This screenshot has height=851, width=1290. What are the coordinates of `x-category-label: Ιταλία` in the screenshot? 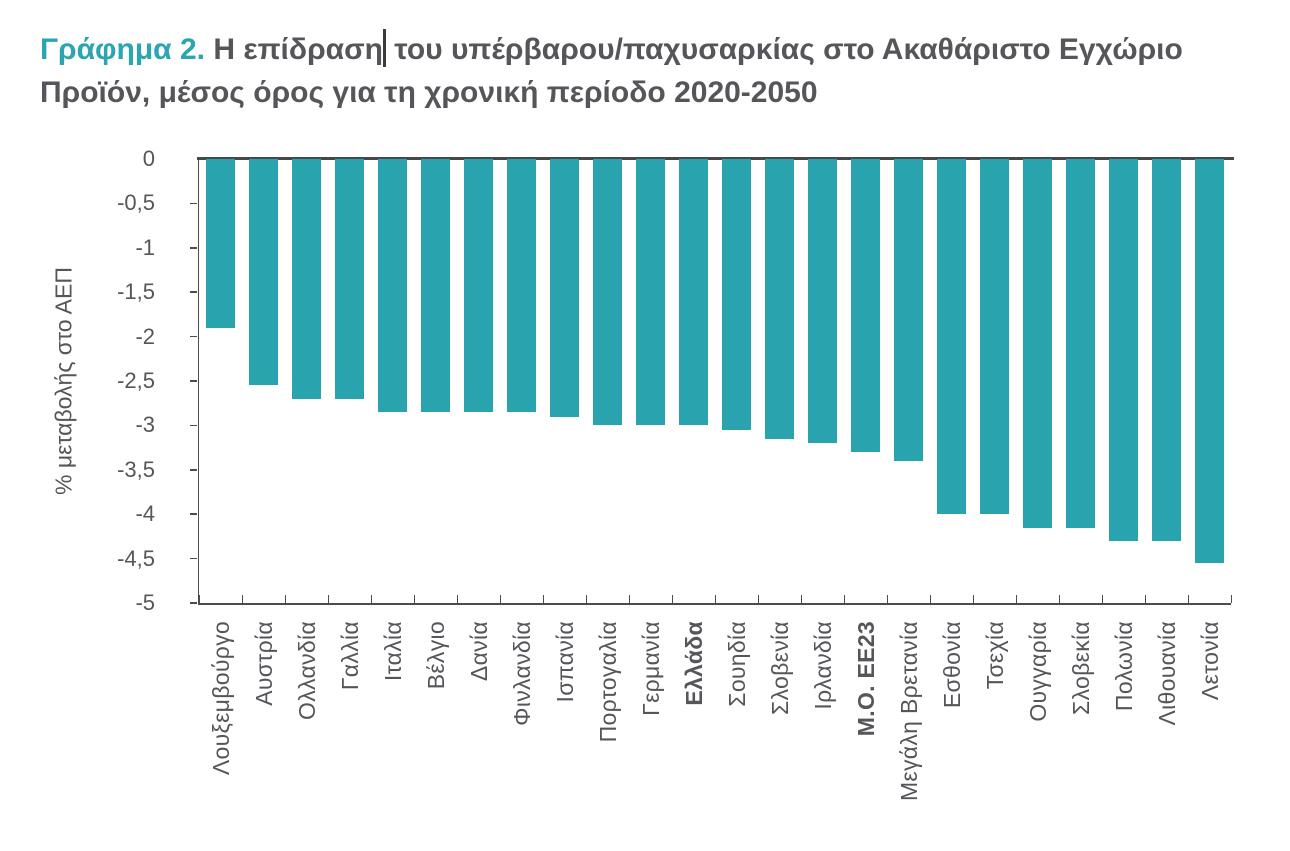 It's located at (392, 651).